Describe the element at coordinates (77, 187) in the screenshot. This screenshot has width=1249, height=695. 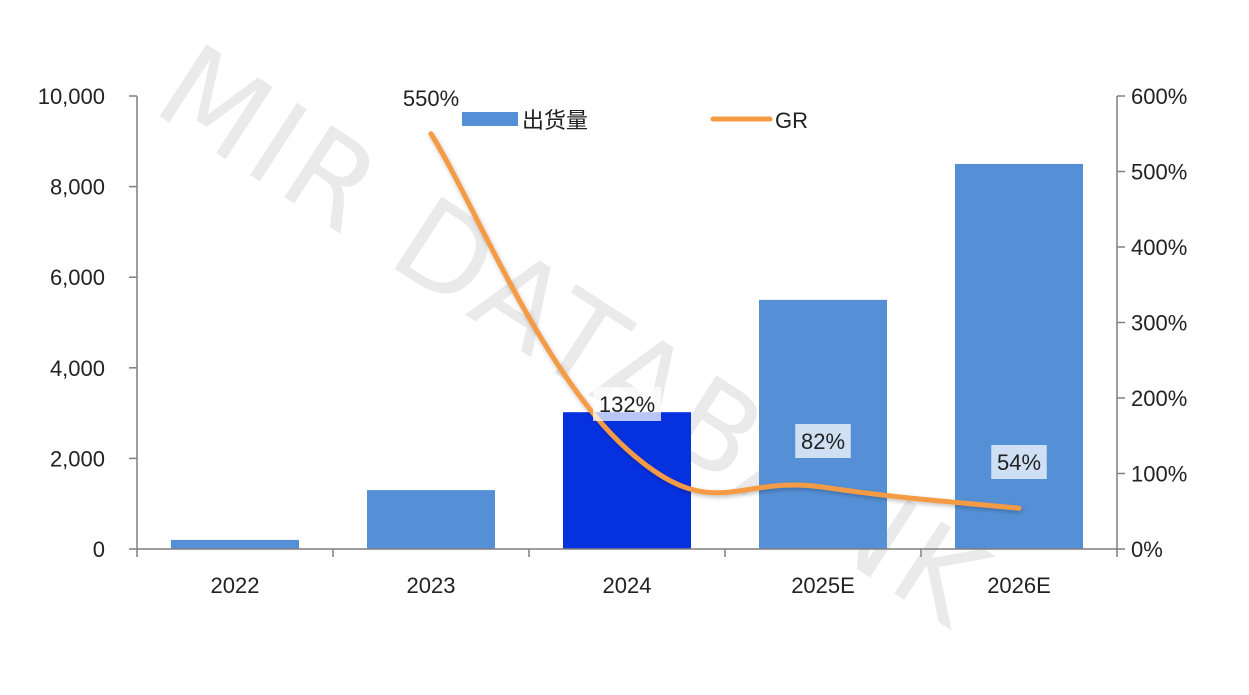
I see `y-left-tick-label: 8,000` at that location.